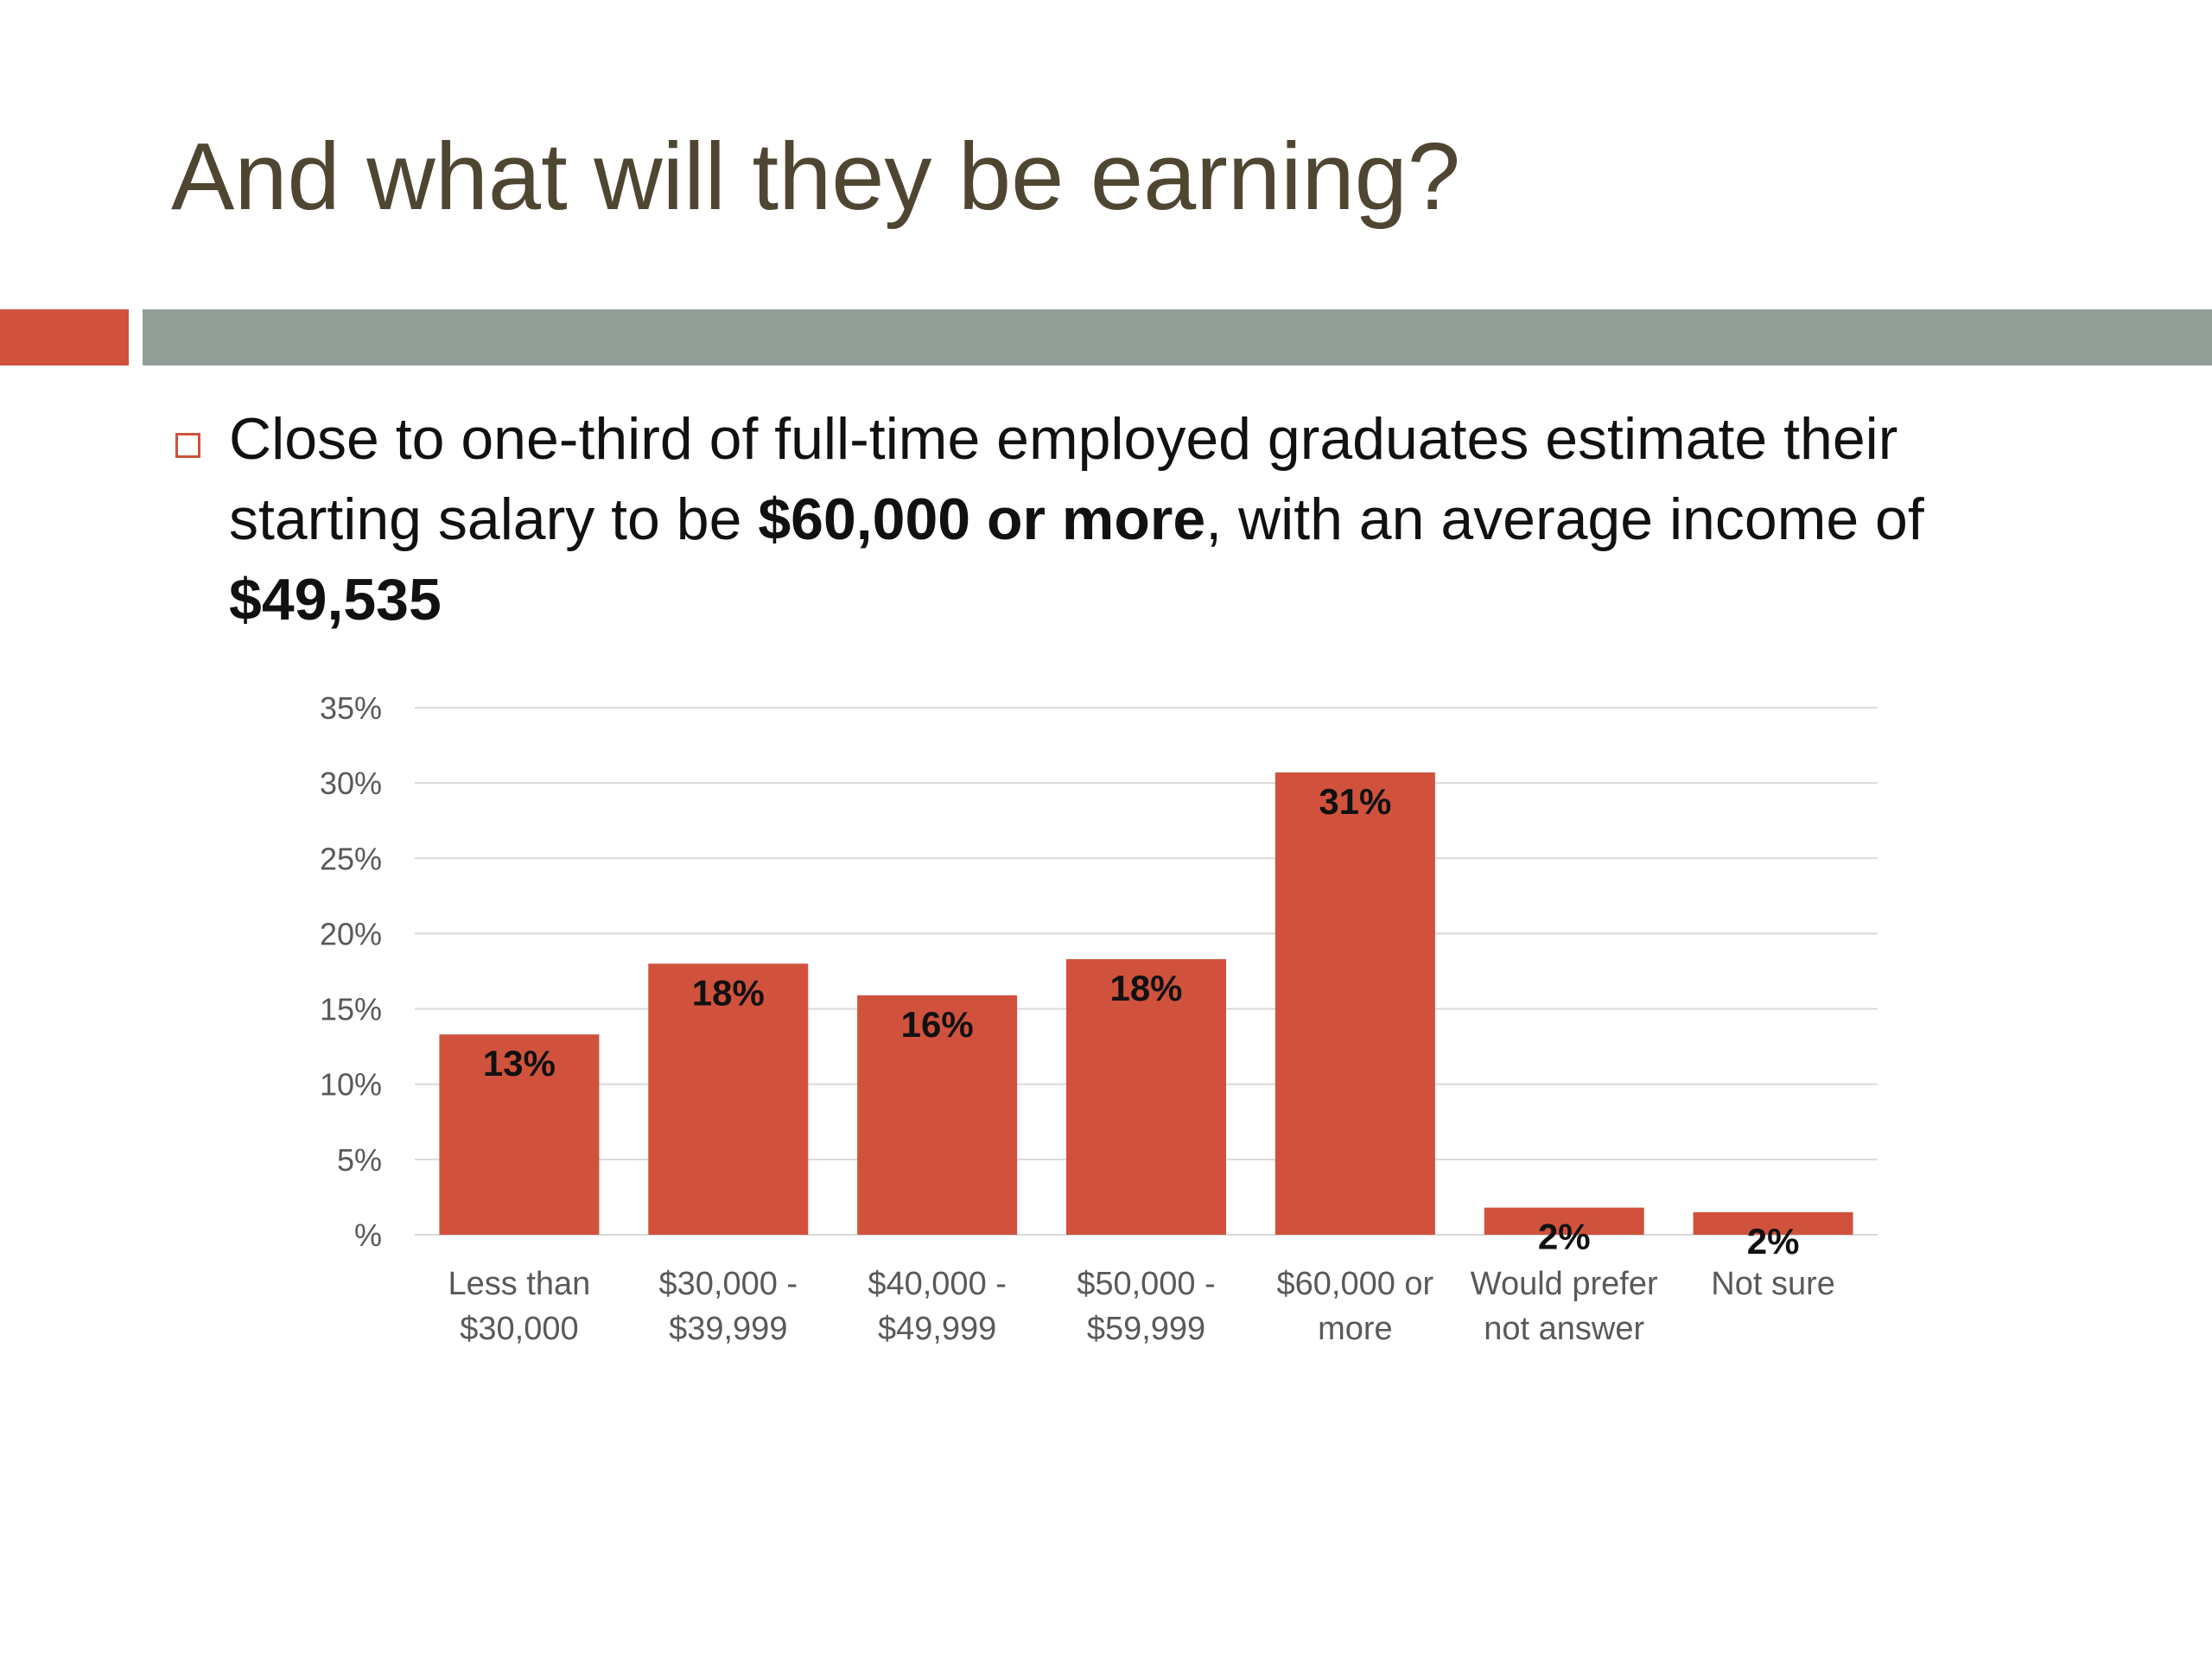 The image size is (2212, 1659). What do you see at coordinates (1564, 519) in the screenshot?
I see `bullet-text-part-2: , with an average income of` at bounding box center [1564, 519].